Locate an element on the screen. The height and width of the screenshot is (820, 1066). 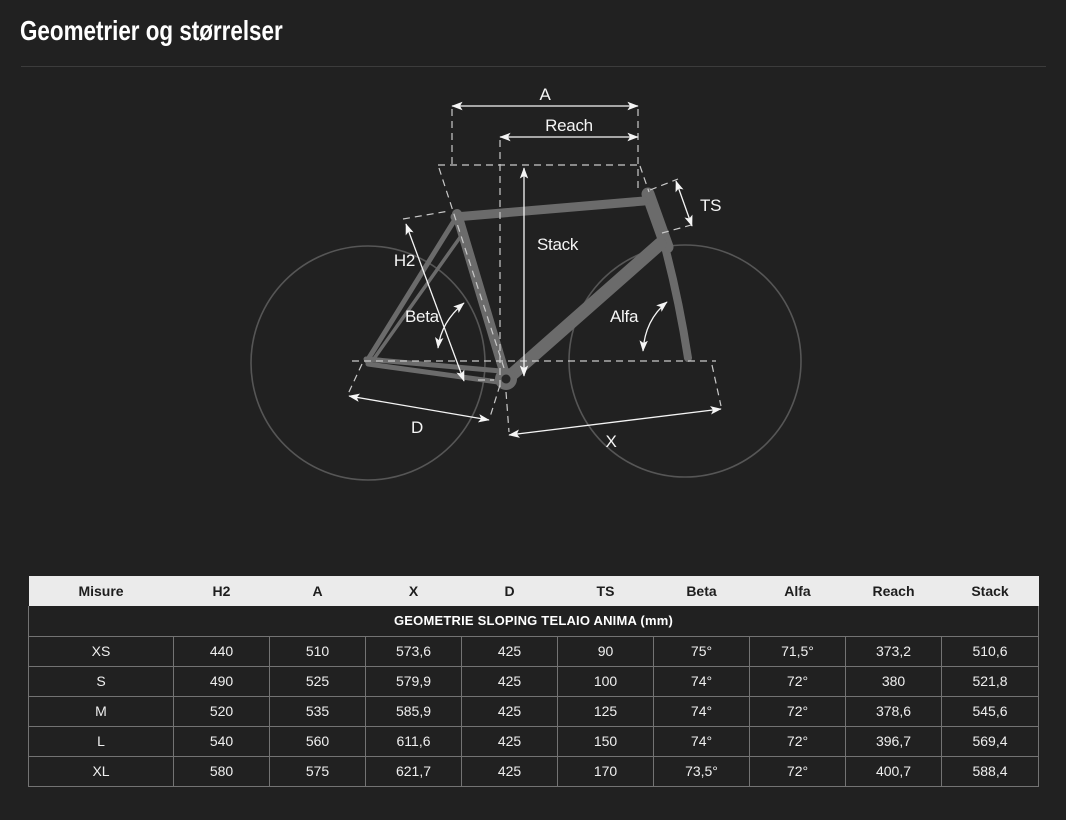
measure-h2 is located at coordinates (435, 302).